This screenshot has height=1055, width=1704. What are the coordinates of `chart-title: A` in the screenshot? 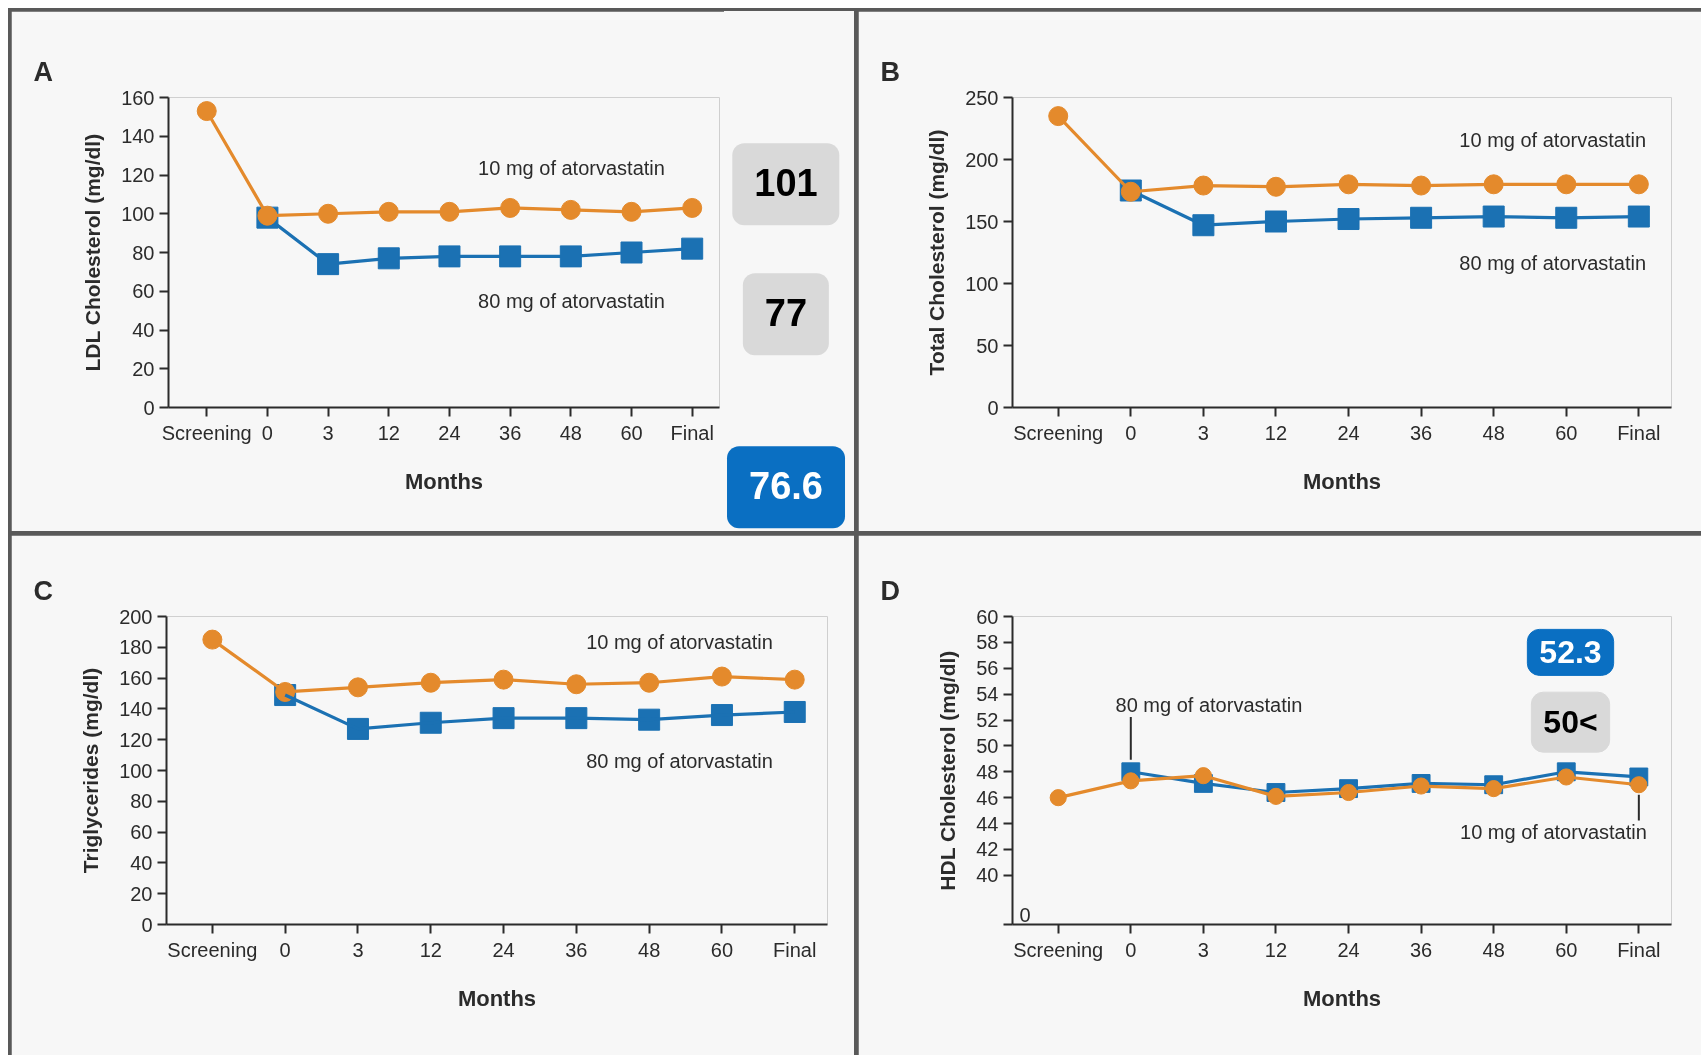 It's located at (43, 71).